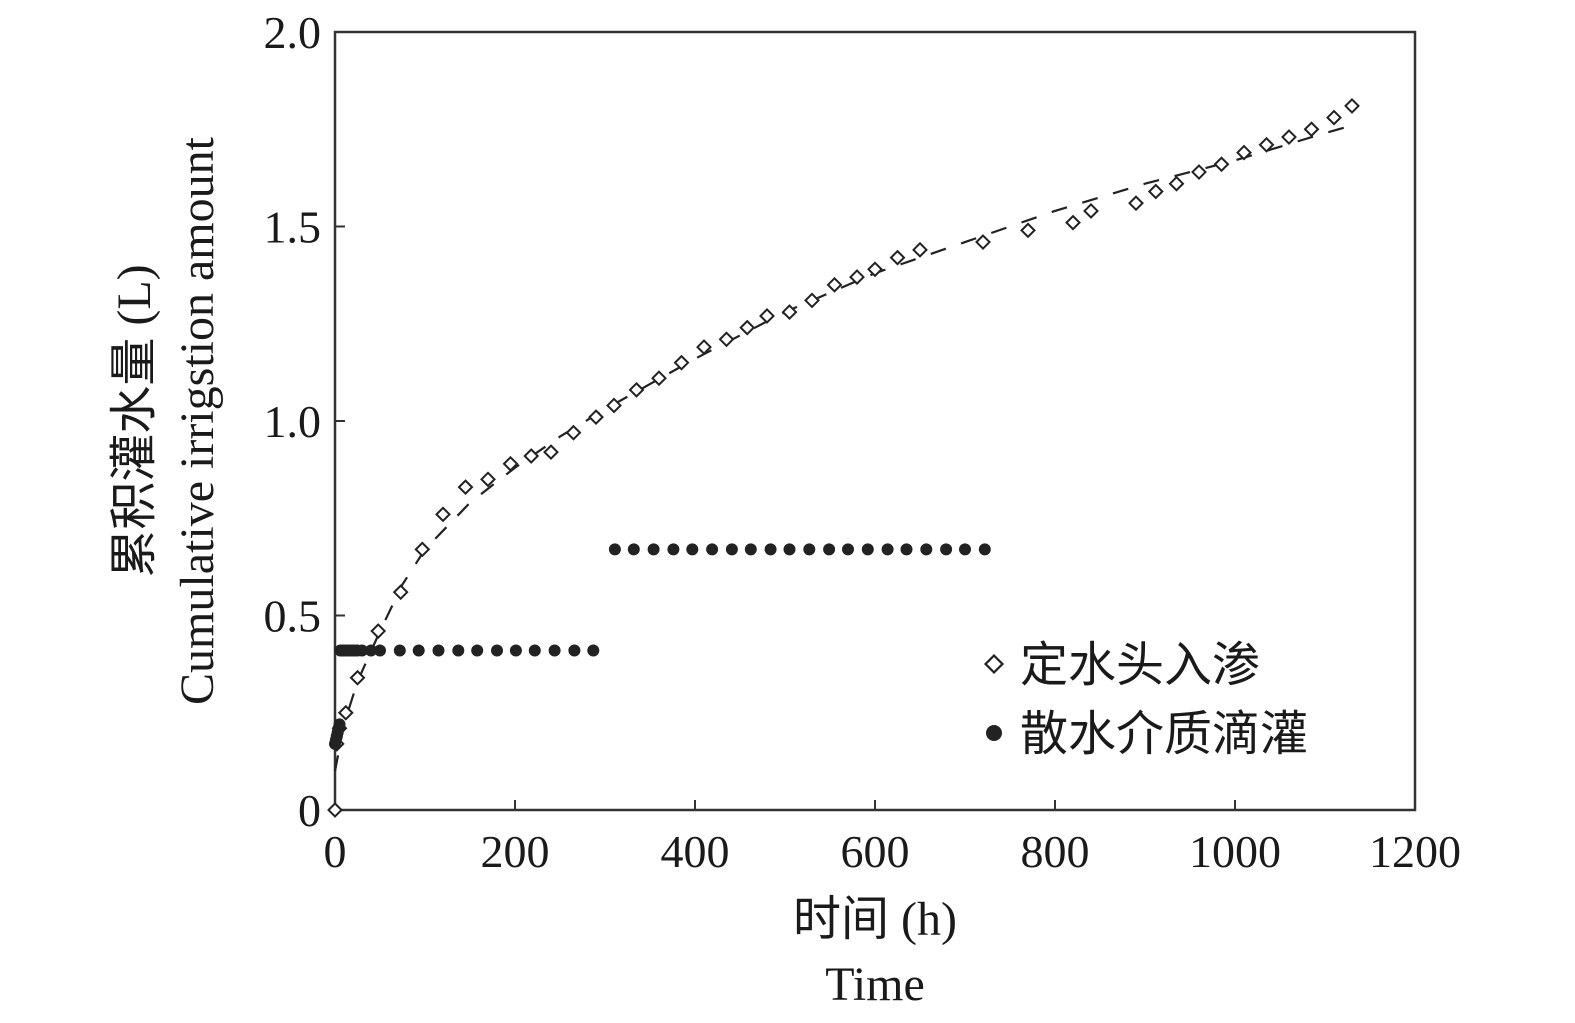  What do you see at coordinates (293, 421) in the screenshot?
I see `y-tick-label: 1.0` at bounding box center [293, 421].